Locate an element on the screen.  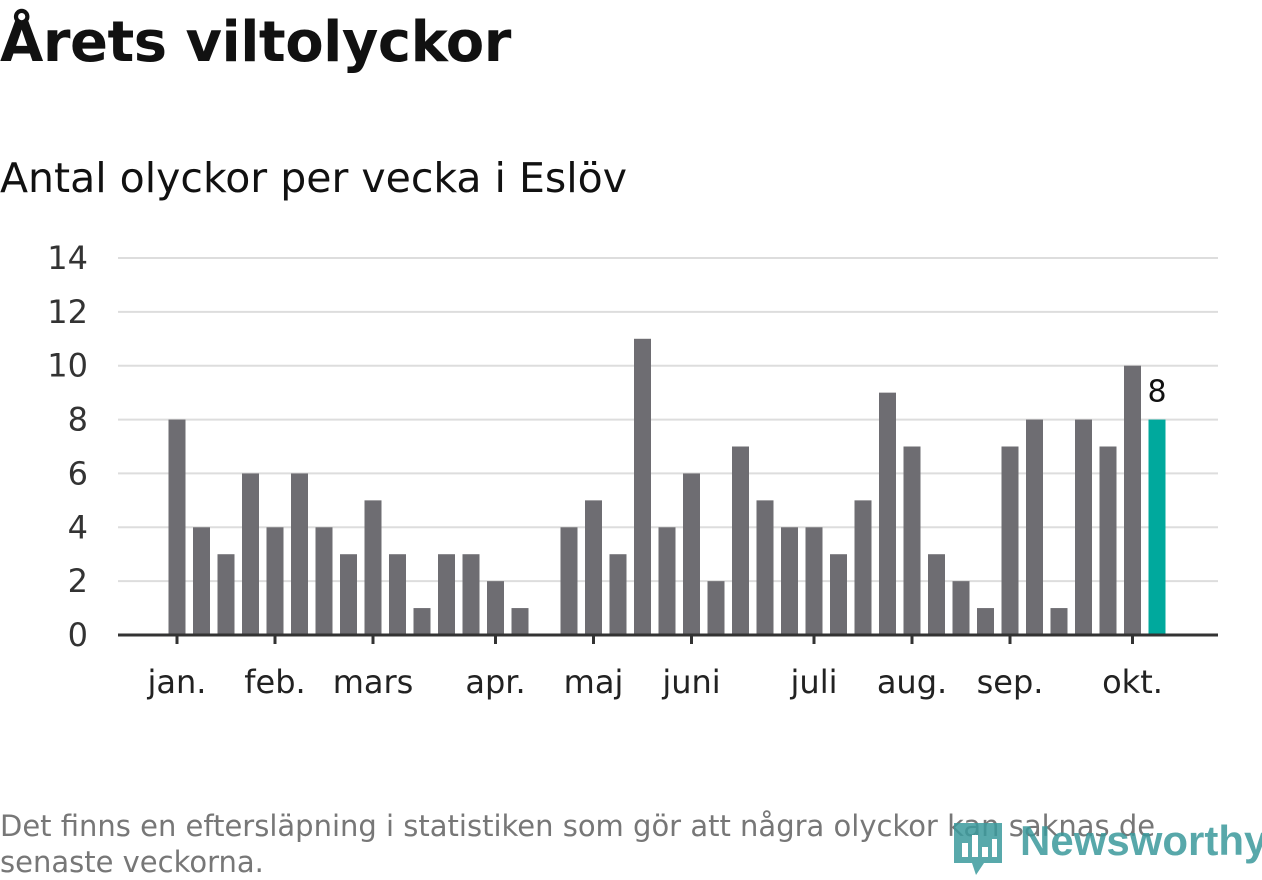
x-tick-label: jan. is located at coordinates (177, 681).